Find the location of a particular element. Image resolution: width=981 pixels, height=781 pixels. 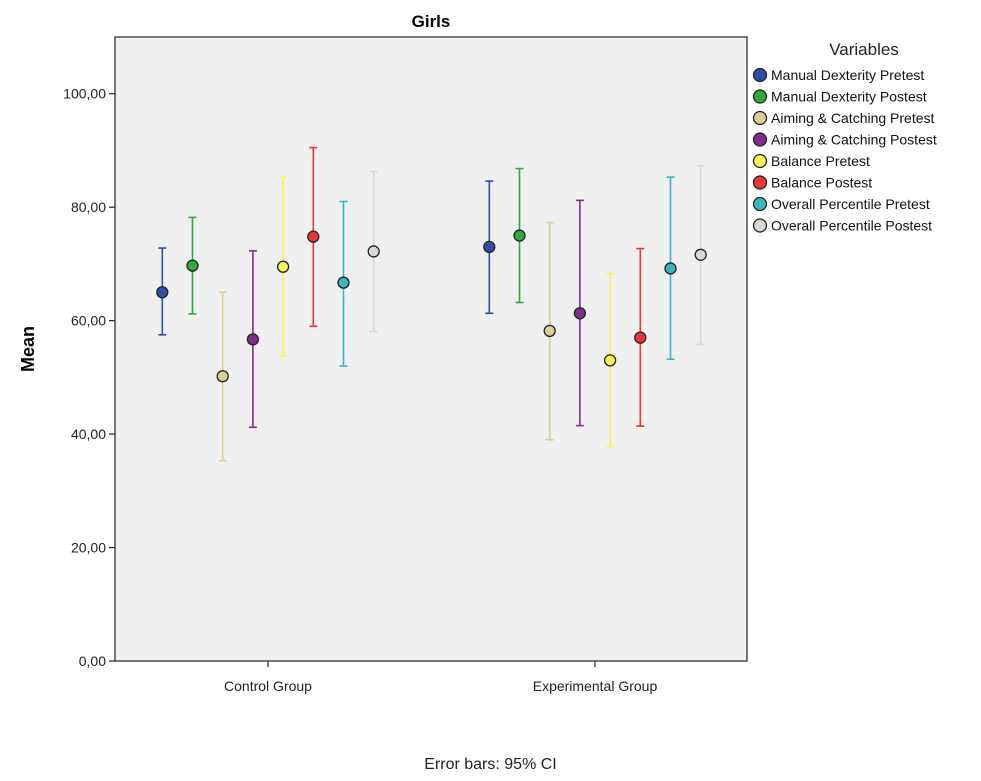

y-tick-label: 100,00 is located at coordinates (84, 94).